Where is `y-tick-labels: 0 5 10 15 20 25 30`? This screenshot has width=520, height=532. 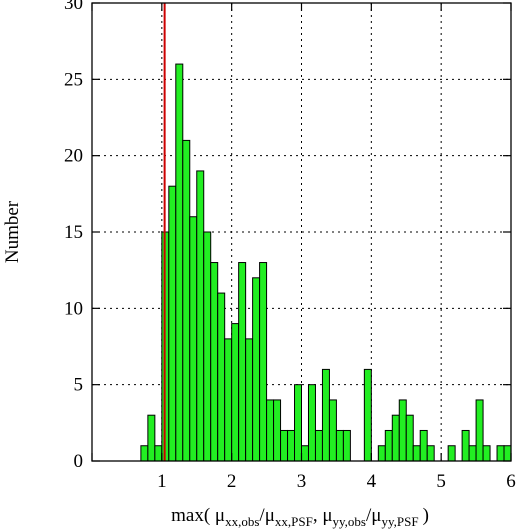
y-tick-labels: 0 5 10 15 20 25 30 is located at coordinates (73, 236).